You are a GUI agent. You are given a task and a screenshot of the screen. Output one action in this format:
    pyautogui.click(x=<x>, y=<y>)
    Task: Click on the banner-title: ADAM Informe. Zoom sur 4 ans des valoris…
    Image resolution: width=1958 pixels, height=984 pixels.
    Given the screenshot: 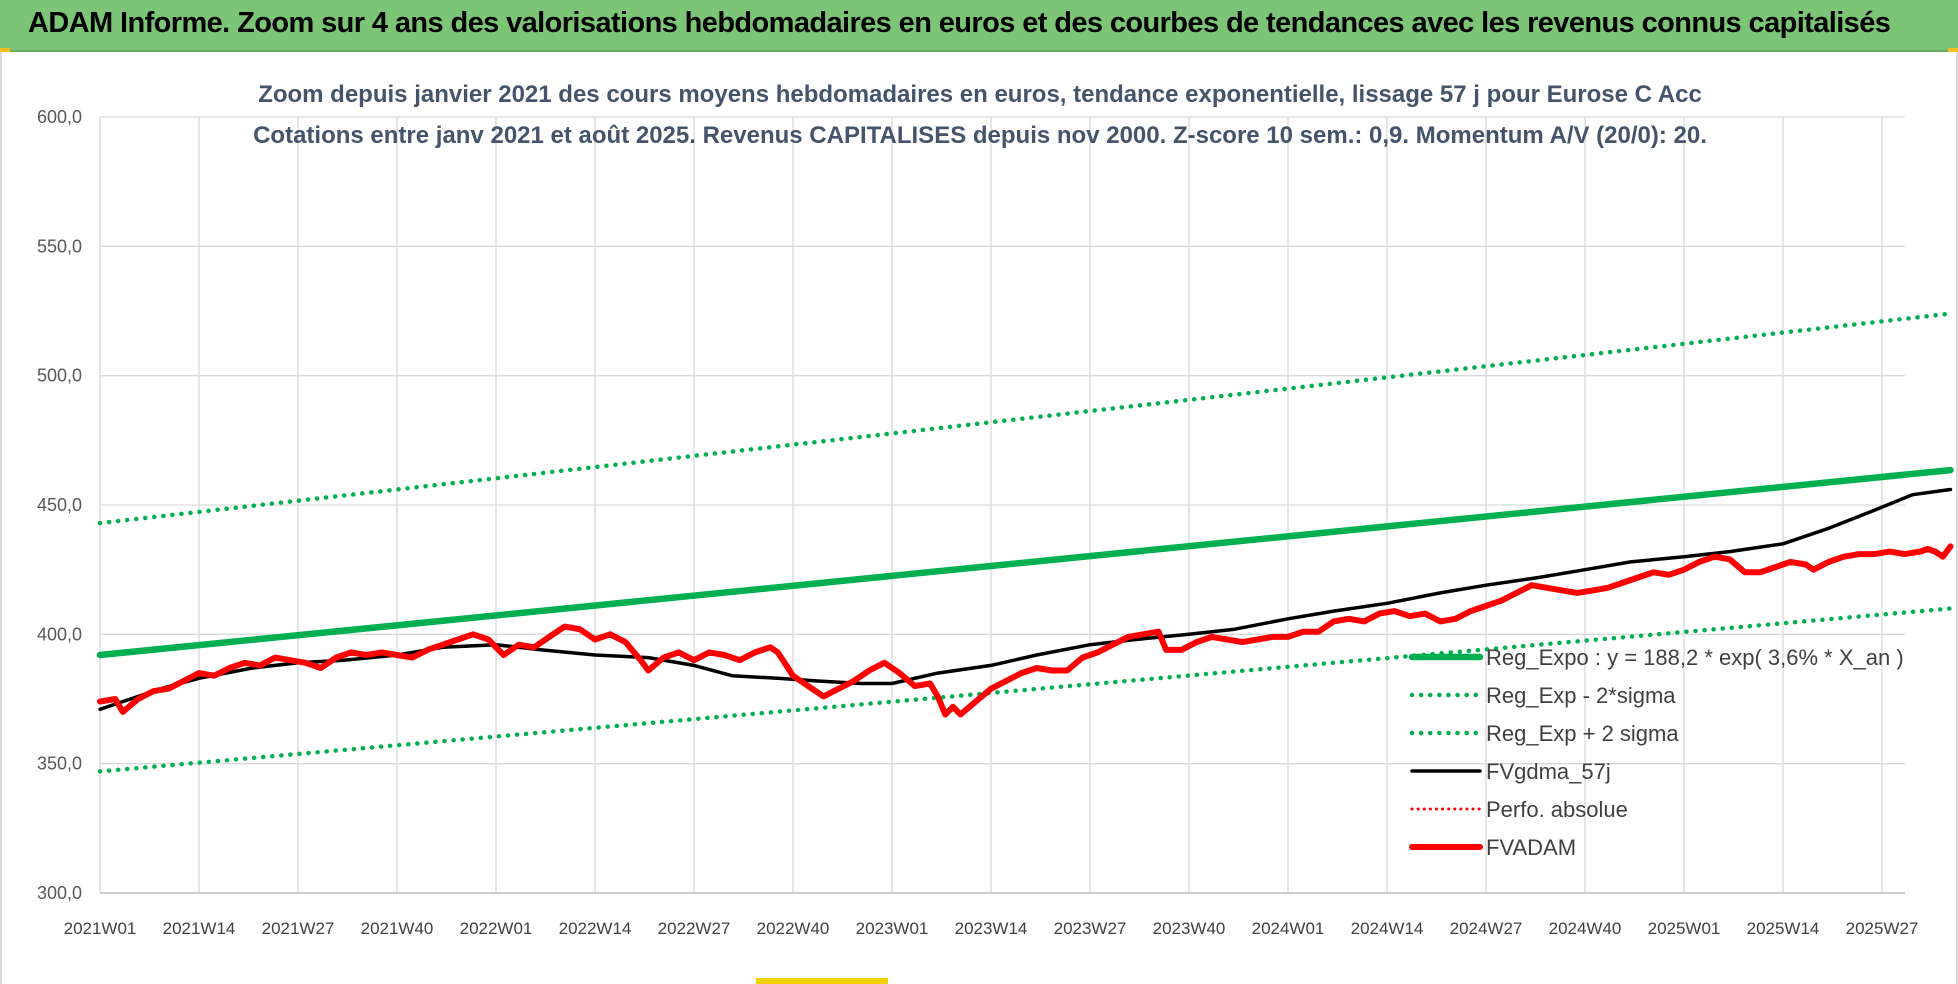 What is the action you would take?
    pyautogui.click(x=959, y=23)
    